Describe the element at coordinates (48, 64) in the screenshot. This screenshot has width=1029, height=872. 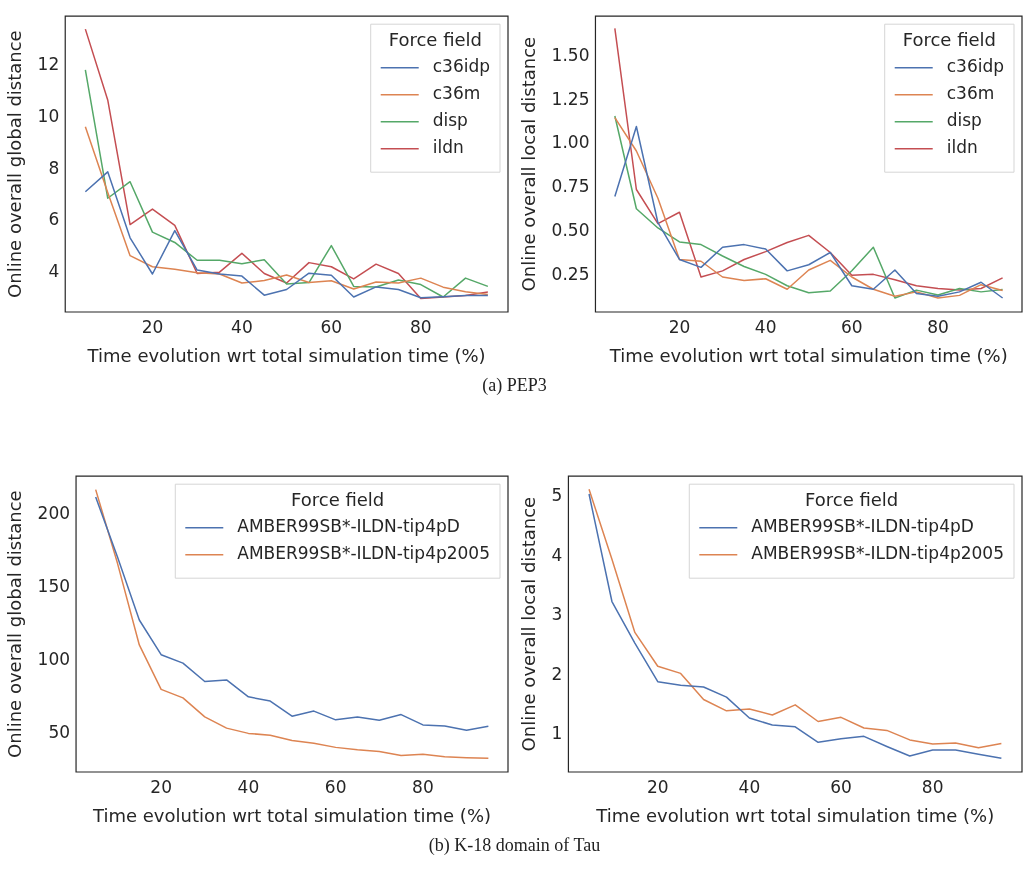
I see `y-tick-label: 12` at that location.